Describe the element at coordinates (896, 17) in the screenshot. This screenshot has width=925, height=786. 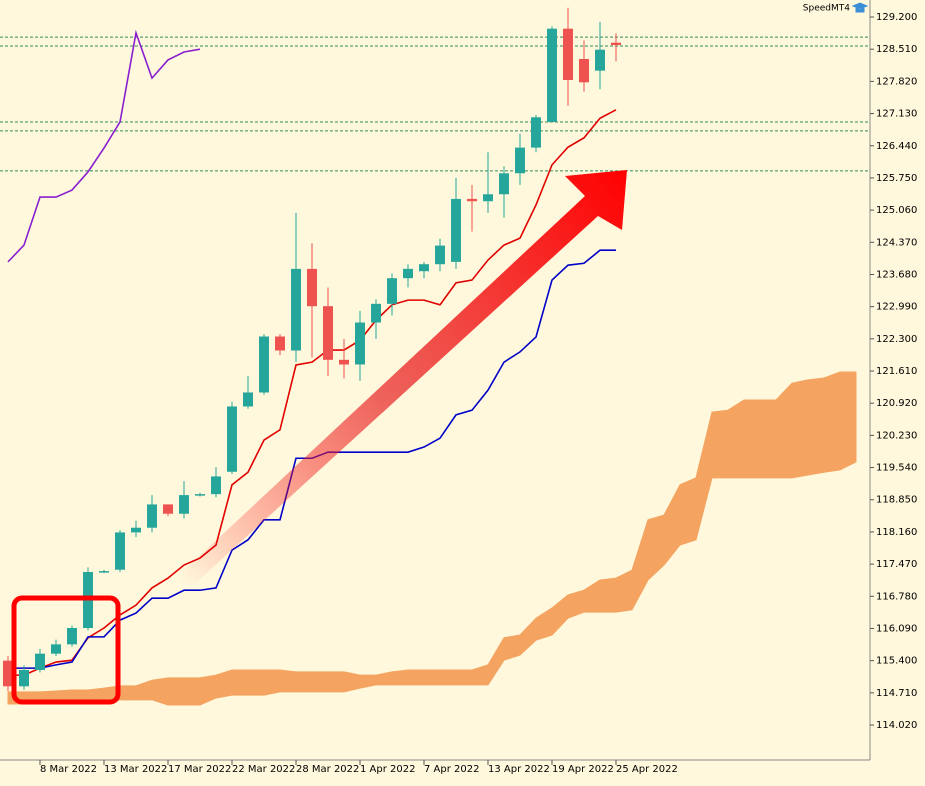
I see `y-tick-label: 129.200` at that location.